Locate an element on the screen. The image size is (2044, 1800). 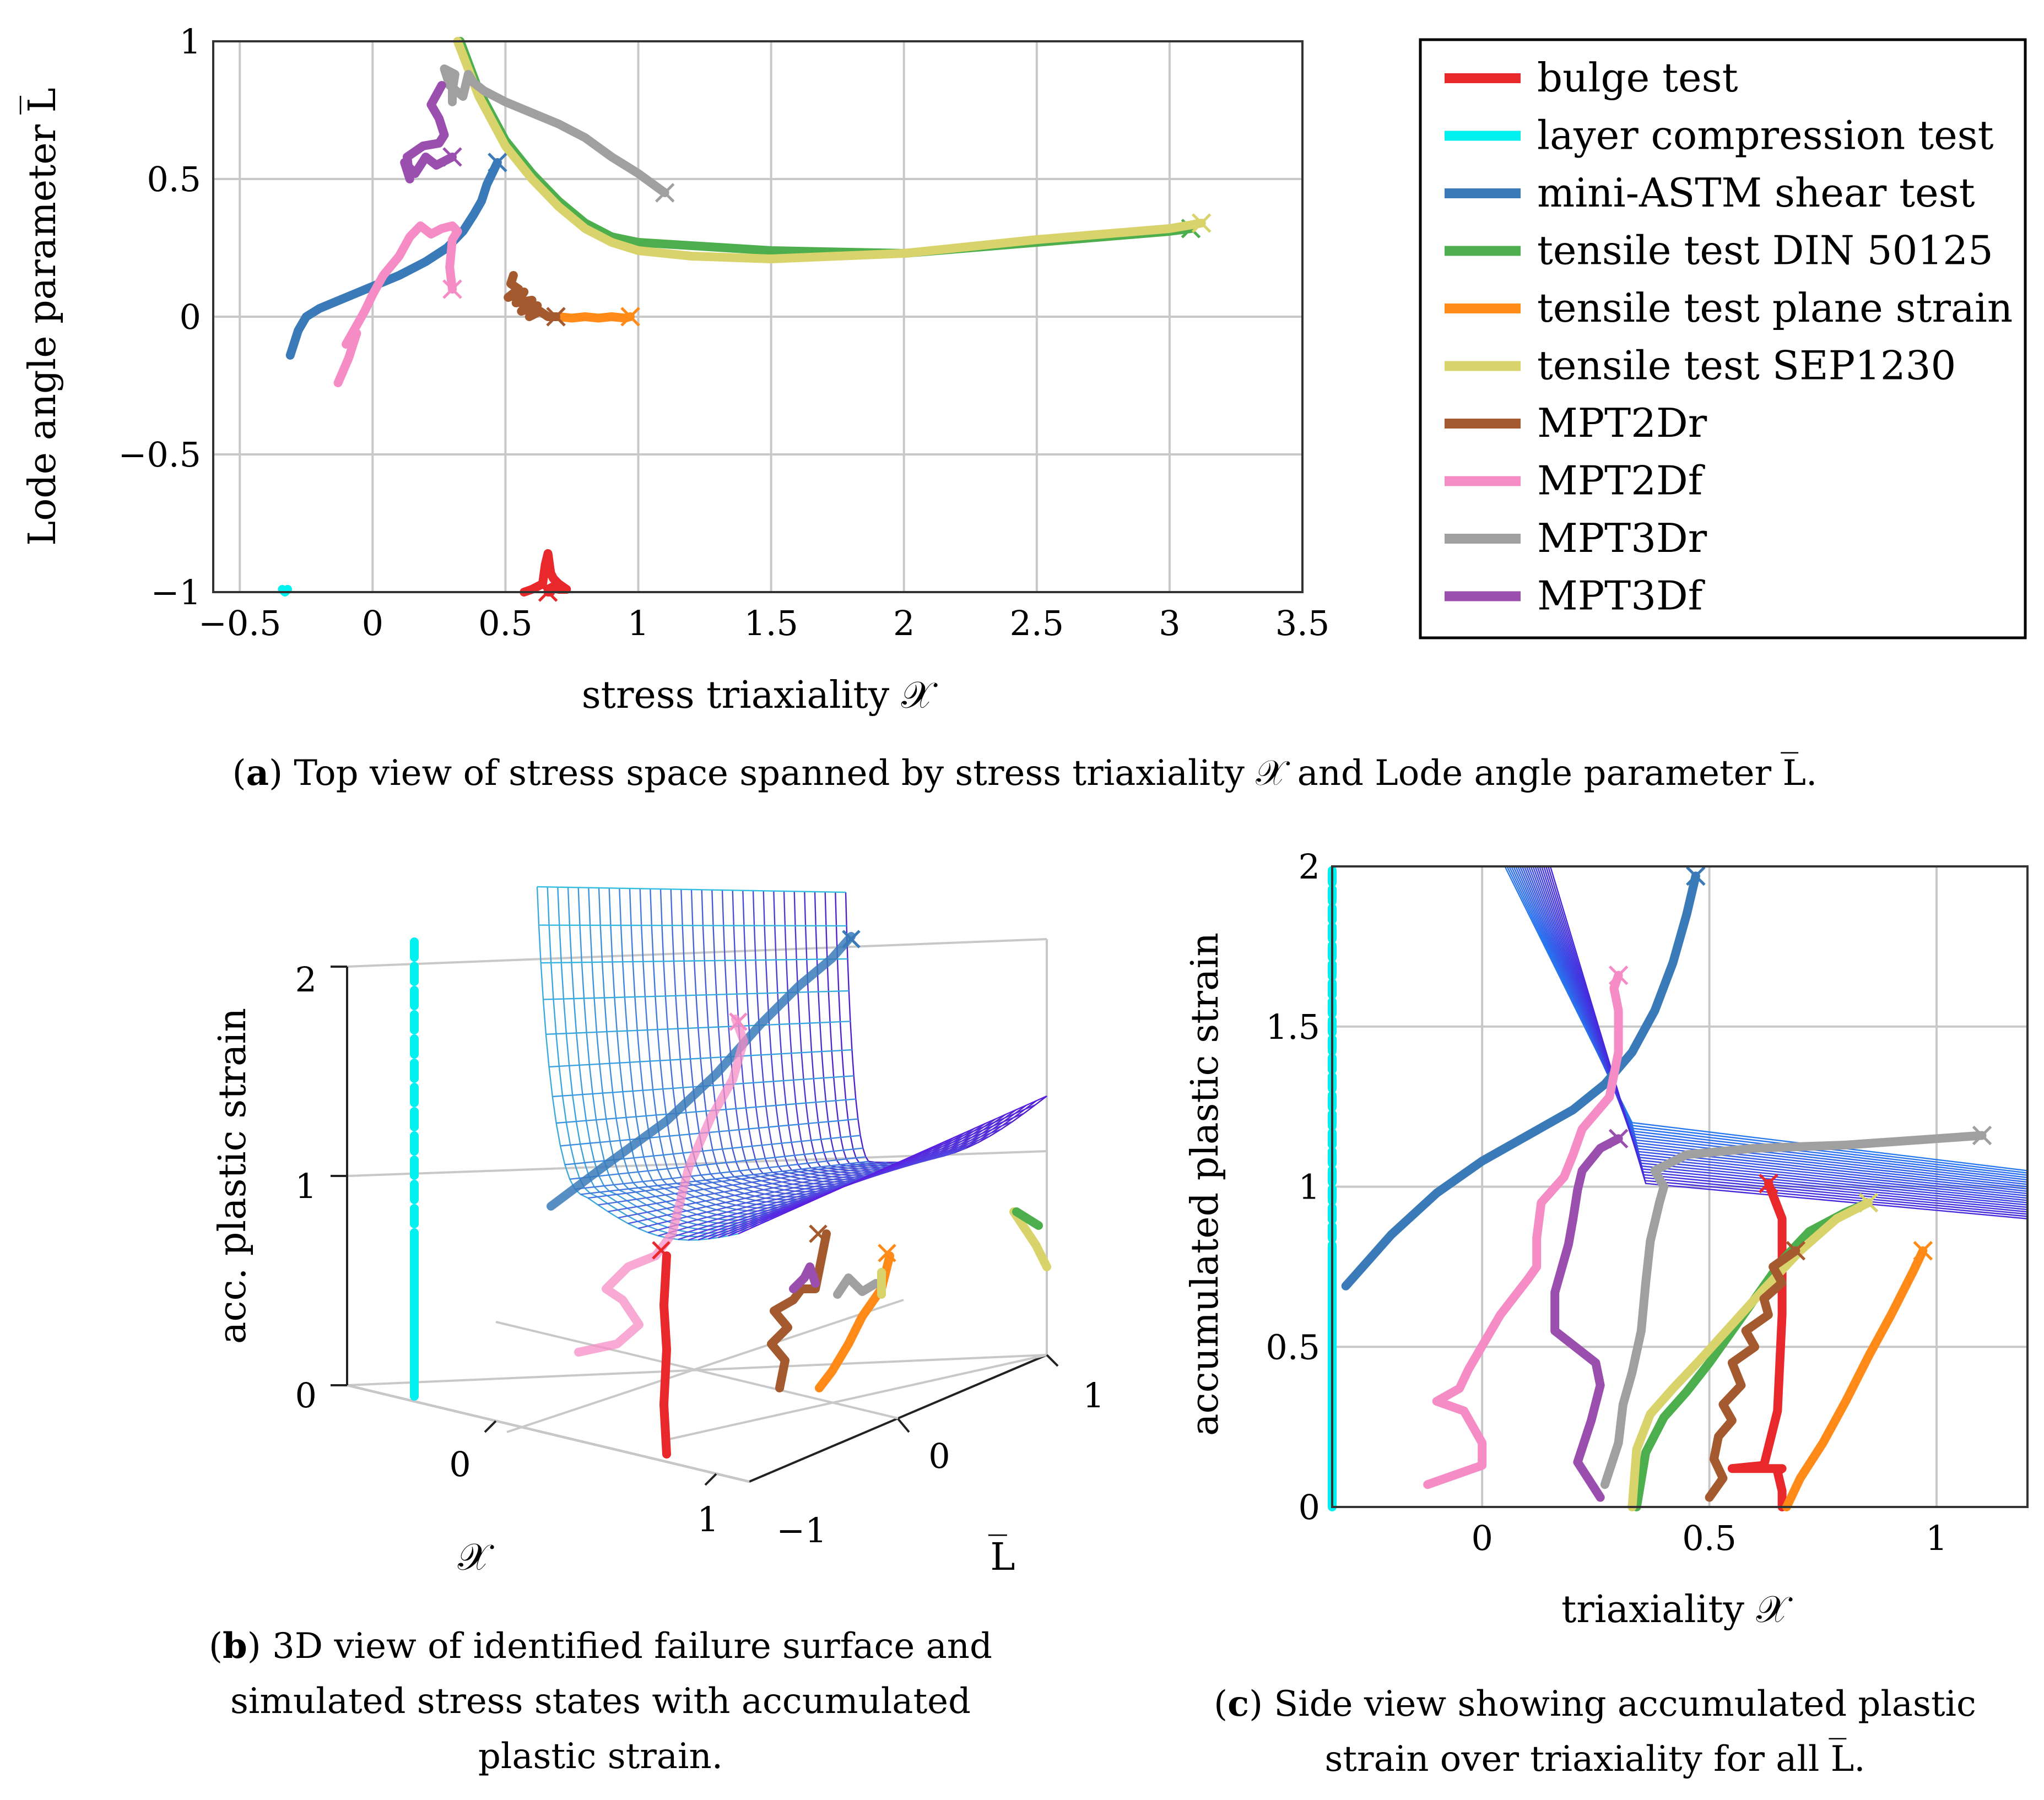
a-ytick-label: 0 is located at coordinates (190, 317).